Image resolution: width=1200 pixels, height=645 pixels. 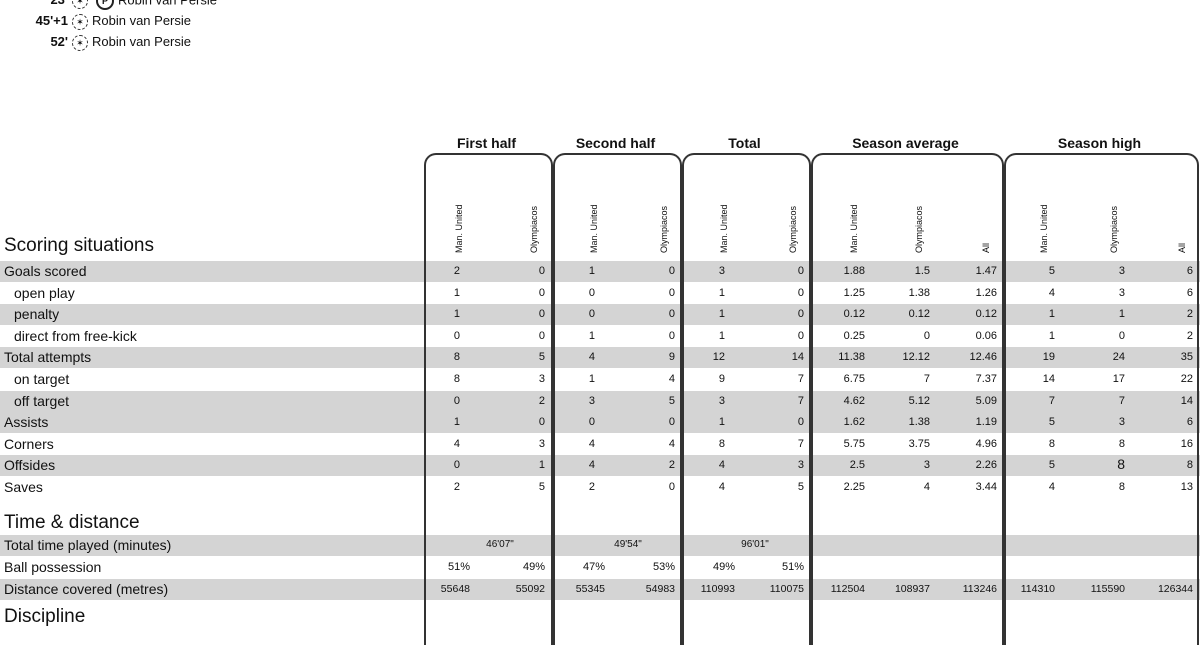 What do you see at coordinates (141, 41) in the screenshot?
I see `scorer-name: Robin van Persie` at bounding box center [141, 41].